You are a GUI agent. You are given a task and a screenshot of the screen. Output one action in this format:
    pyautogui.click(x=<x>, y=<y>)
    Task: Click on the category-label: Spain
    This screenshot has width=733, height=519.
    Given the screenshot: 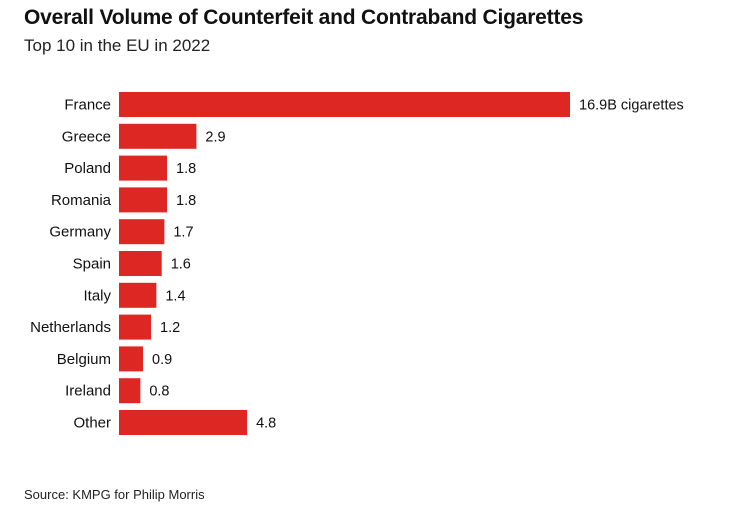 What is the action you would take?
    pyautogui.click(x=92, y=264)
    